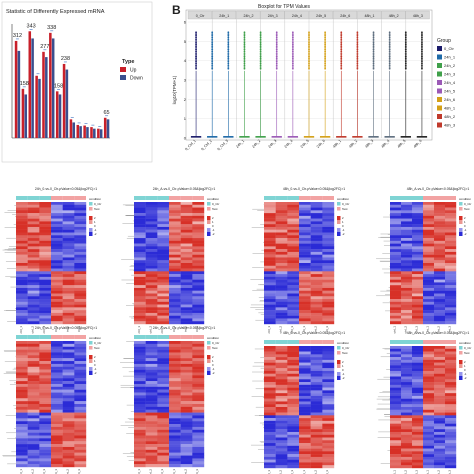 The width and height of the screenshot is (474, 474). What do you see at coordinates (97, 204) in the screenshot?
I see `heatmap-legend-label-0: 0_Ctr` at bounding box center [97, 204].